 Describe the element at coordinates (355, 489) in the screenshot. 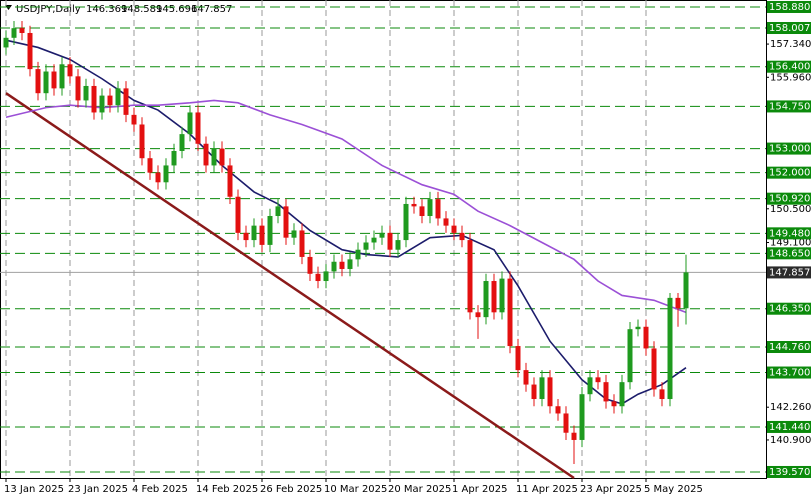

I see `x-tick-label: 10 Mar 2025` at that location.